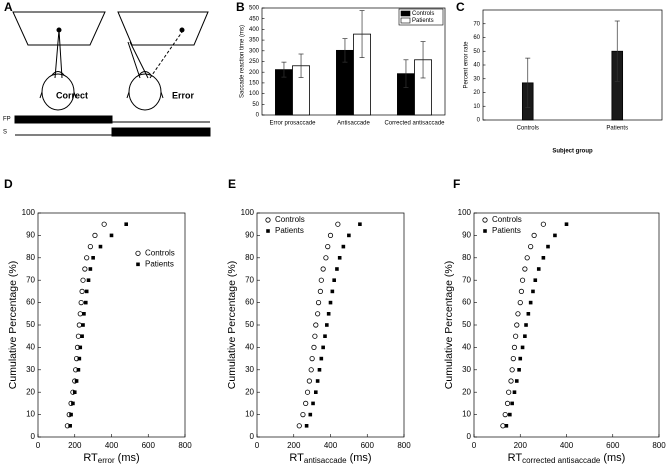  What do you see at coordinates (163, 28) in the screenshot?
I see `screen` at bounding box center [163, 28].